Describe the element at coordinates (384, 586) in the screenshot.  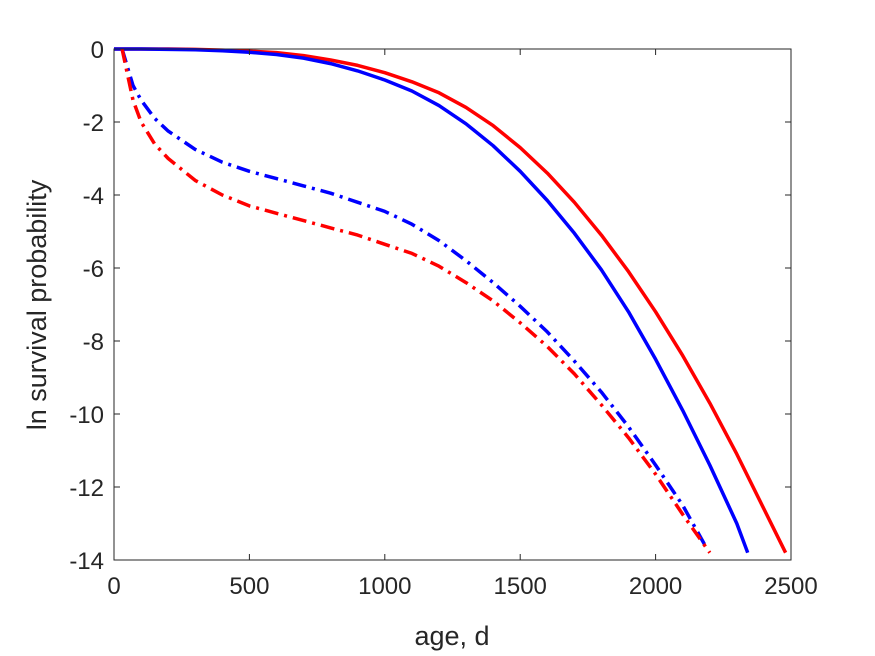
I see `x-tick-label: 1000` at that location.